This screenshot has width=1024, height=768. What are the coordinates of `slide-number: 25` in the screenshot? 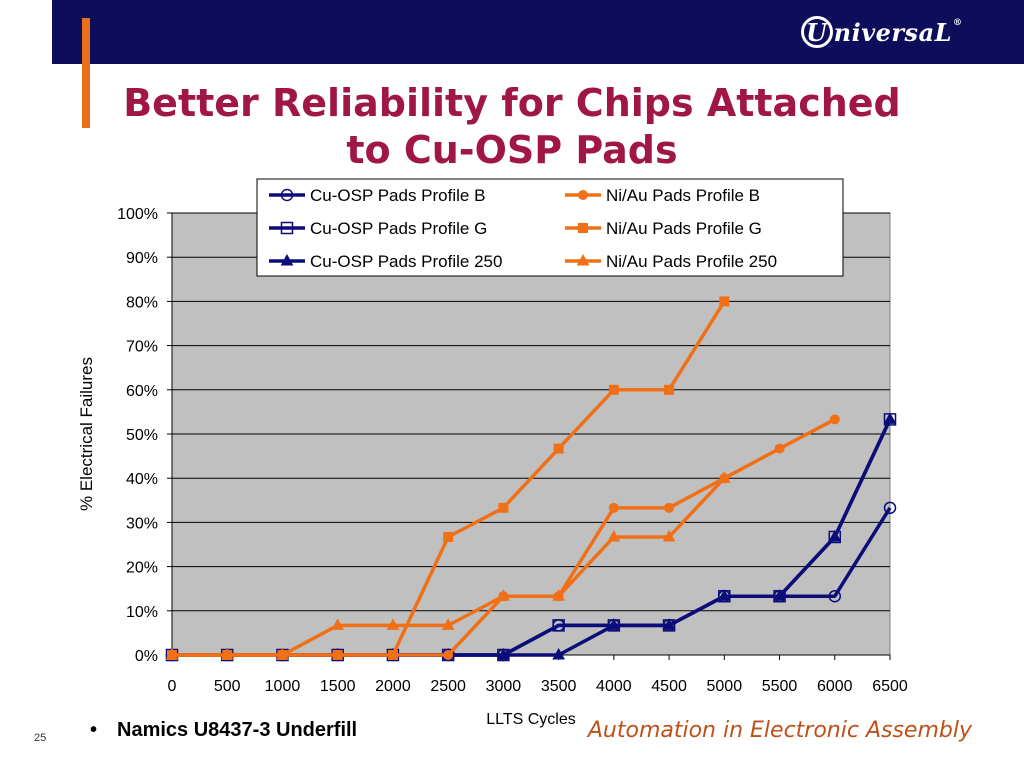 It's located at (40, 738).